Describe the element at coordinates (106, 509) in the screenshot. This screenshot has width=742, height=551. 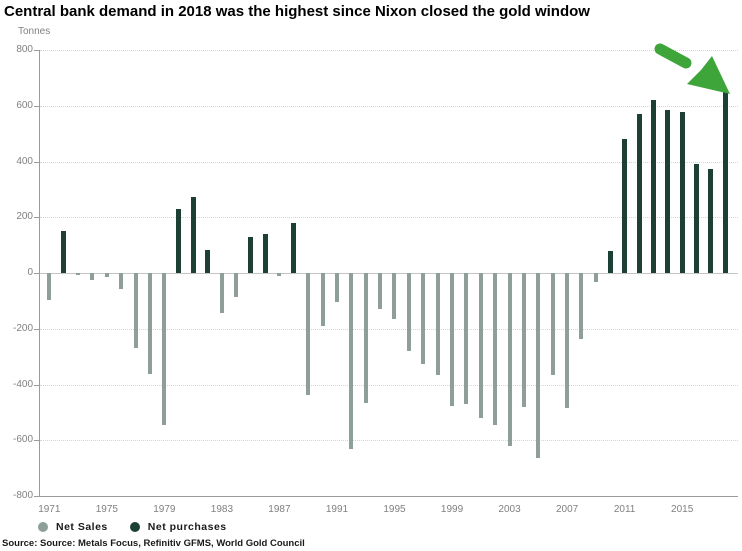
I see `x-axis-label-1975: 1975` at that location.